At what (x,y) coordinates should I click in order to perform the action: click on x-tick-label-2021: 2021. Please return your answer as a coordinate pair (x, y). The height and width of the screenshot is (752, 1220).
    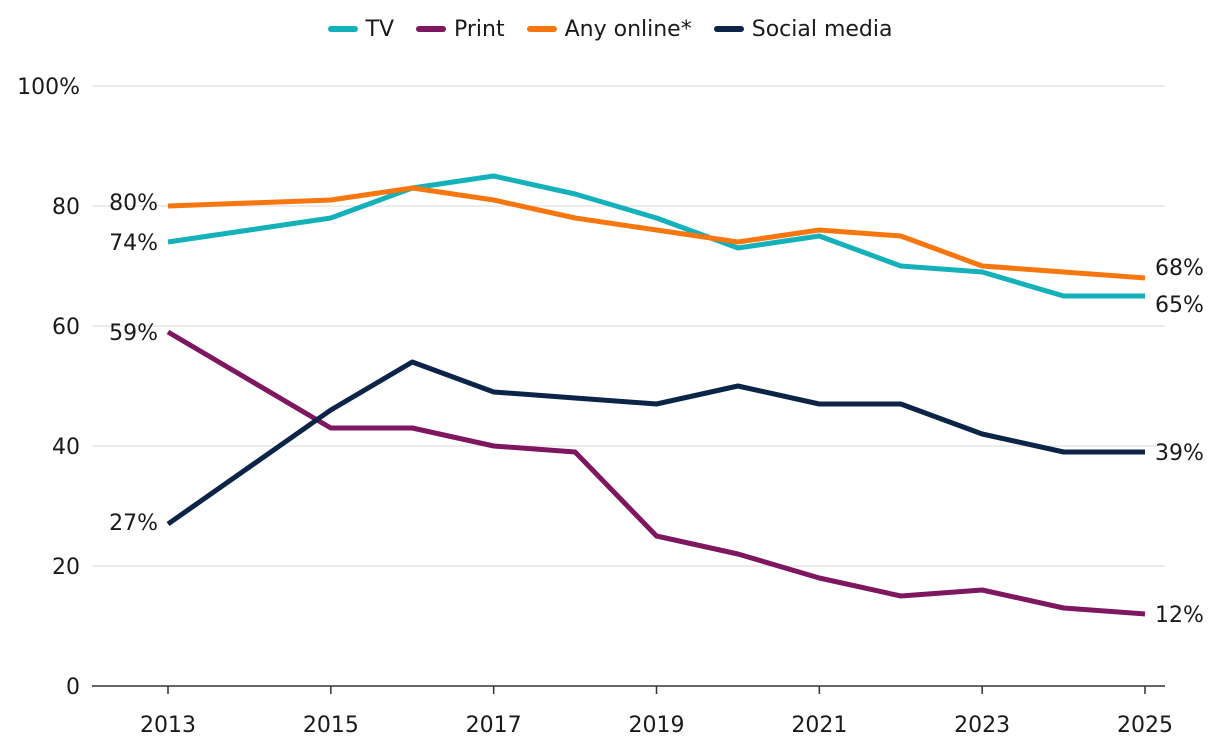
    Looking at the image, I should click on (819, 725).